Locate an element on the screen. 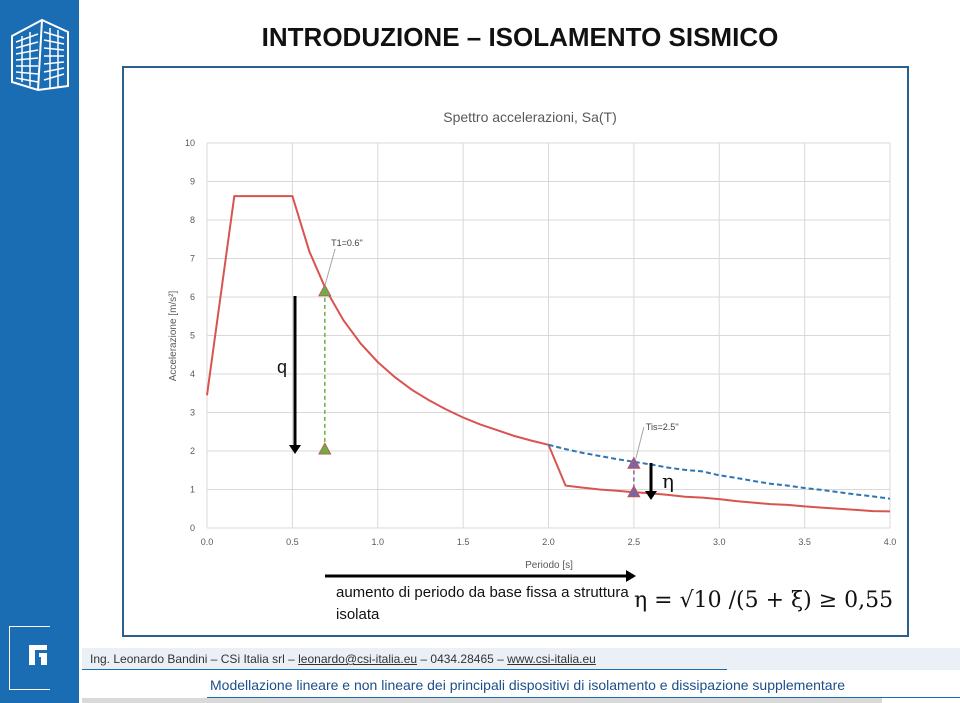  q-arrow is located at coordinates (295, 375).